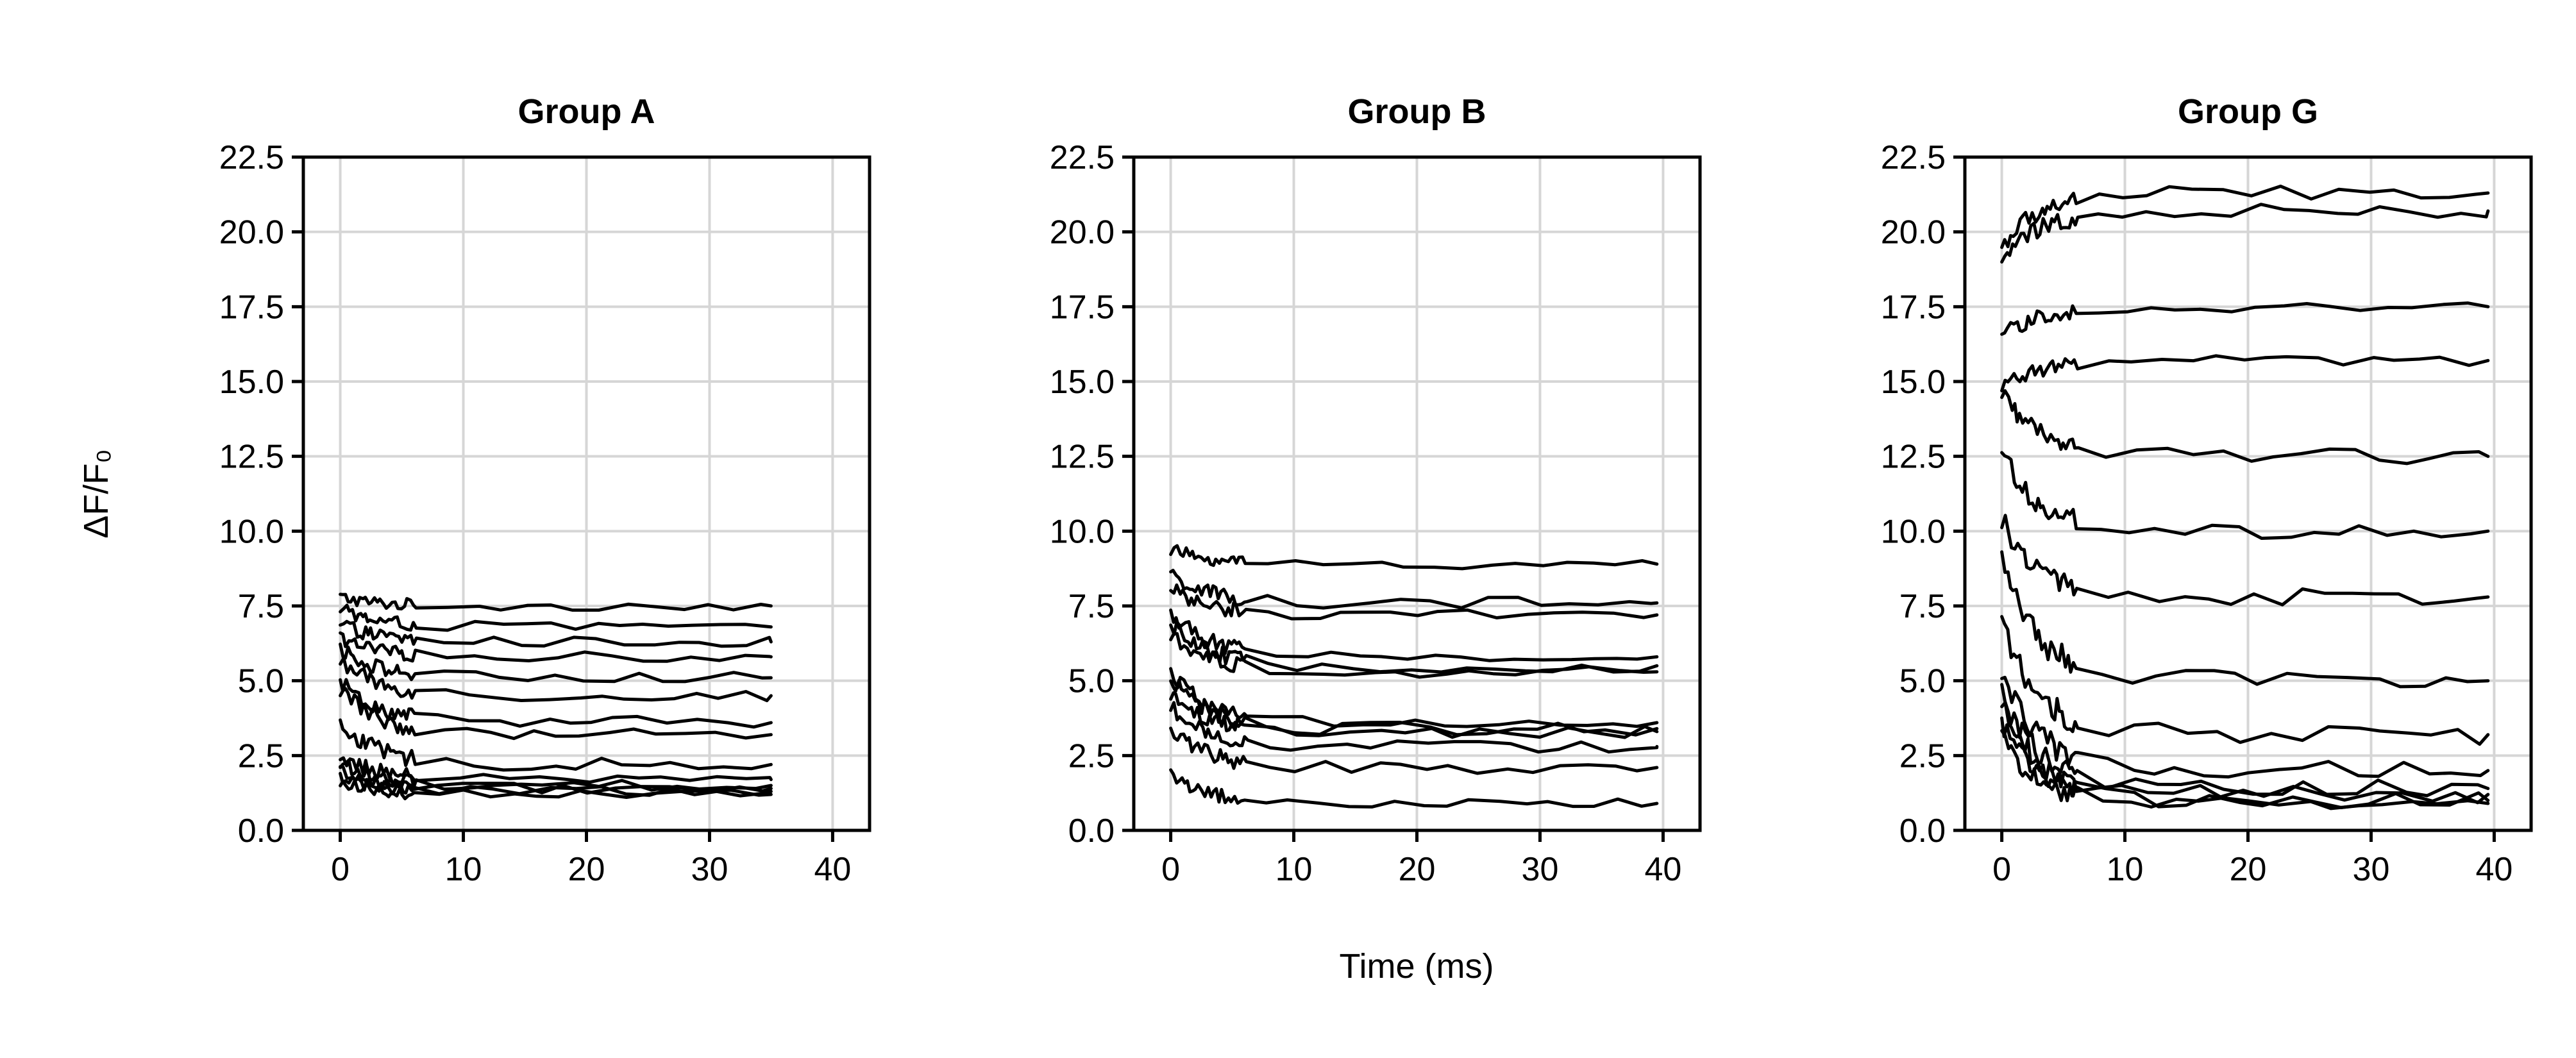 The image size is (2576, 1058). What do you see at coordinates (1417, 966) in the screenshot?
I see `x-axis-label: Time (ms)` at bounding box center [1417, 966].